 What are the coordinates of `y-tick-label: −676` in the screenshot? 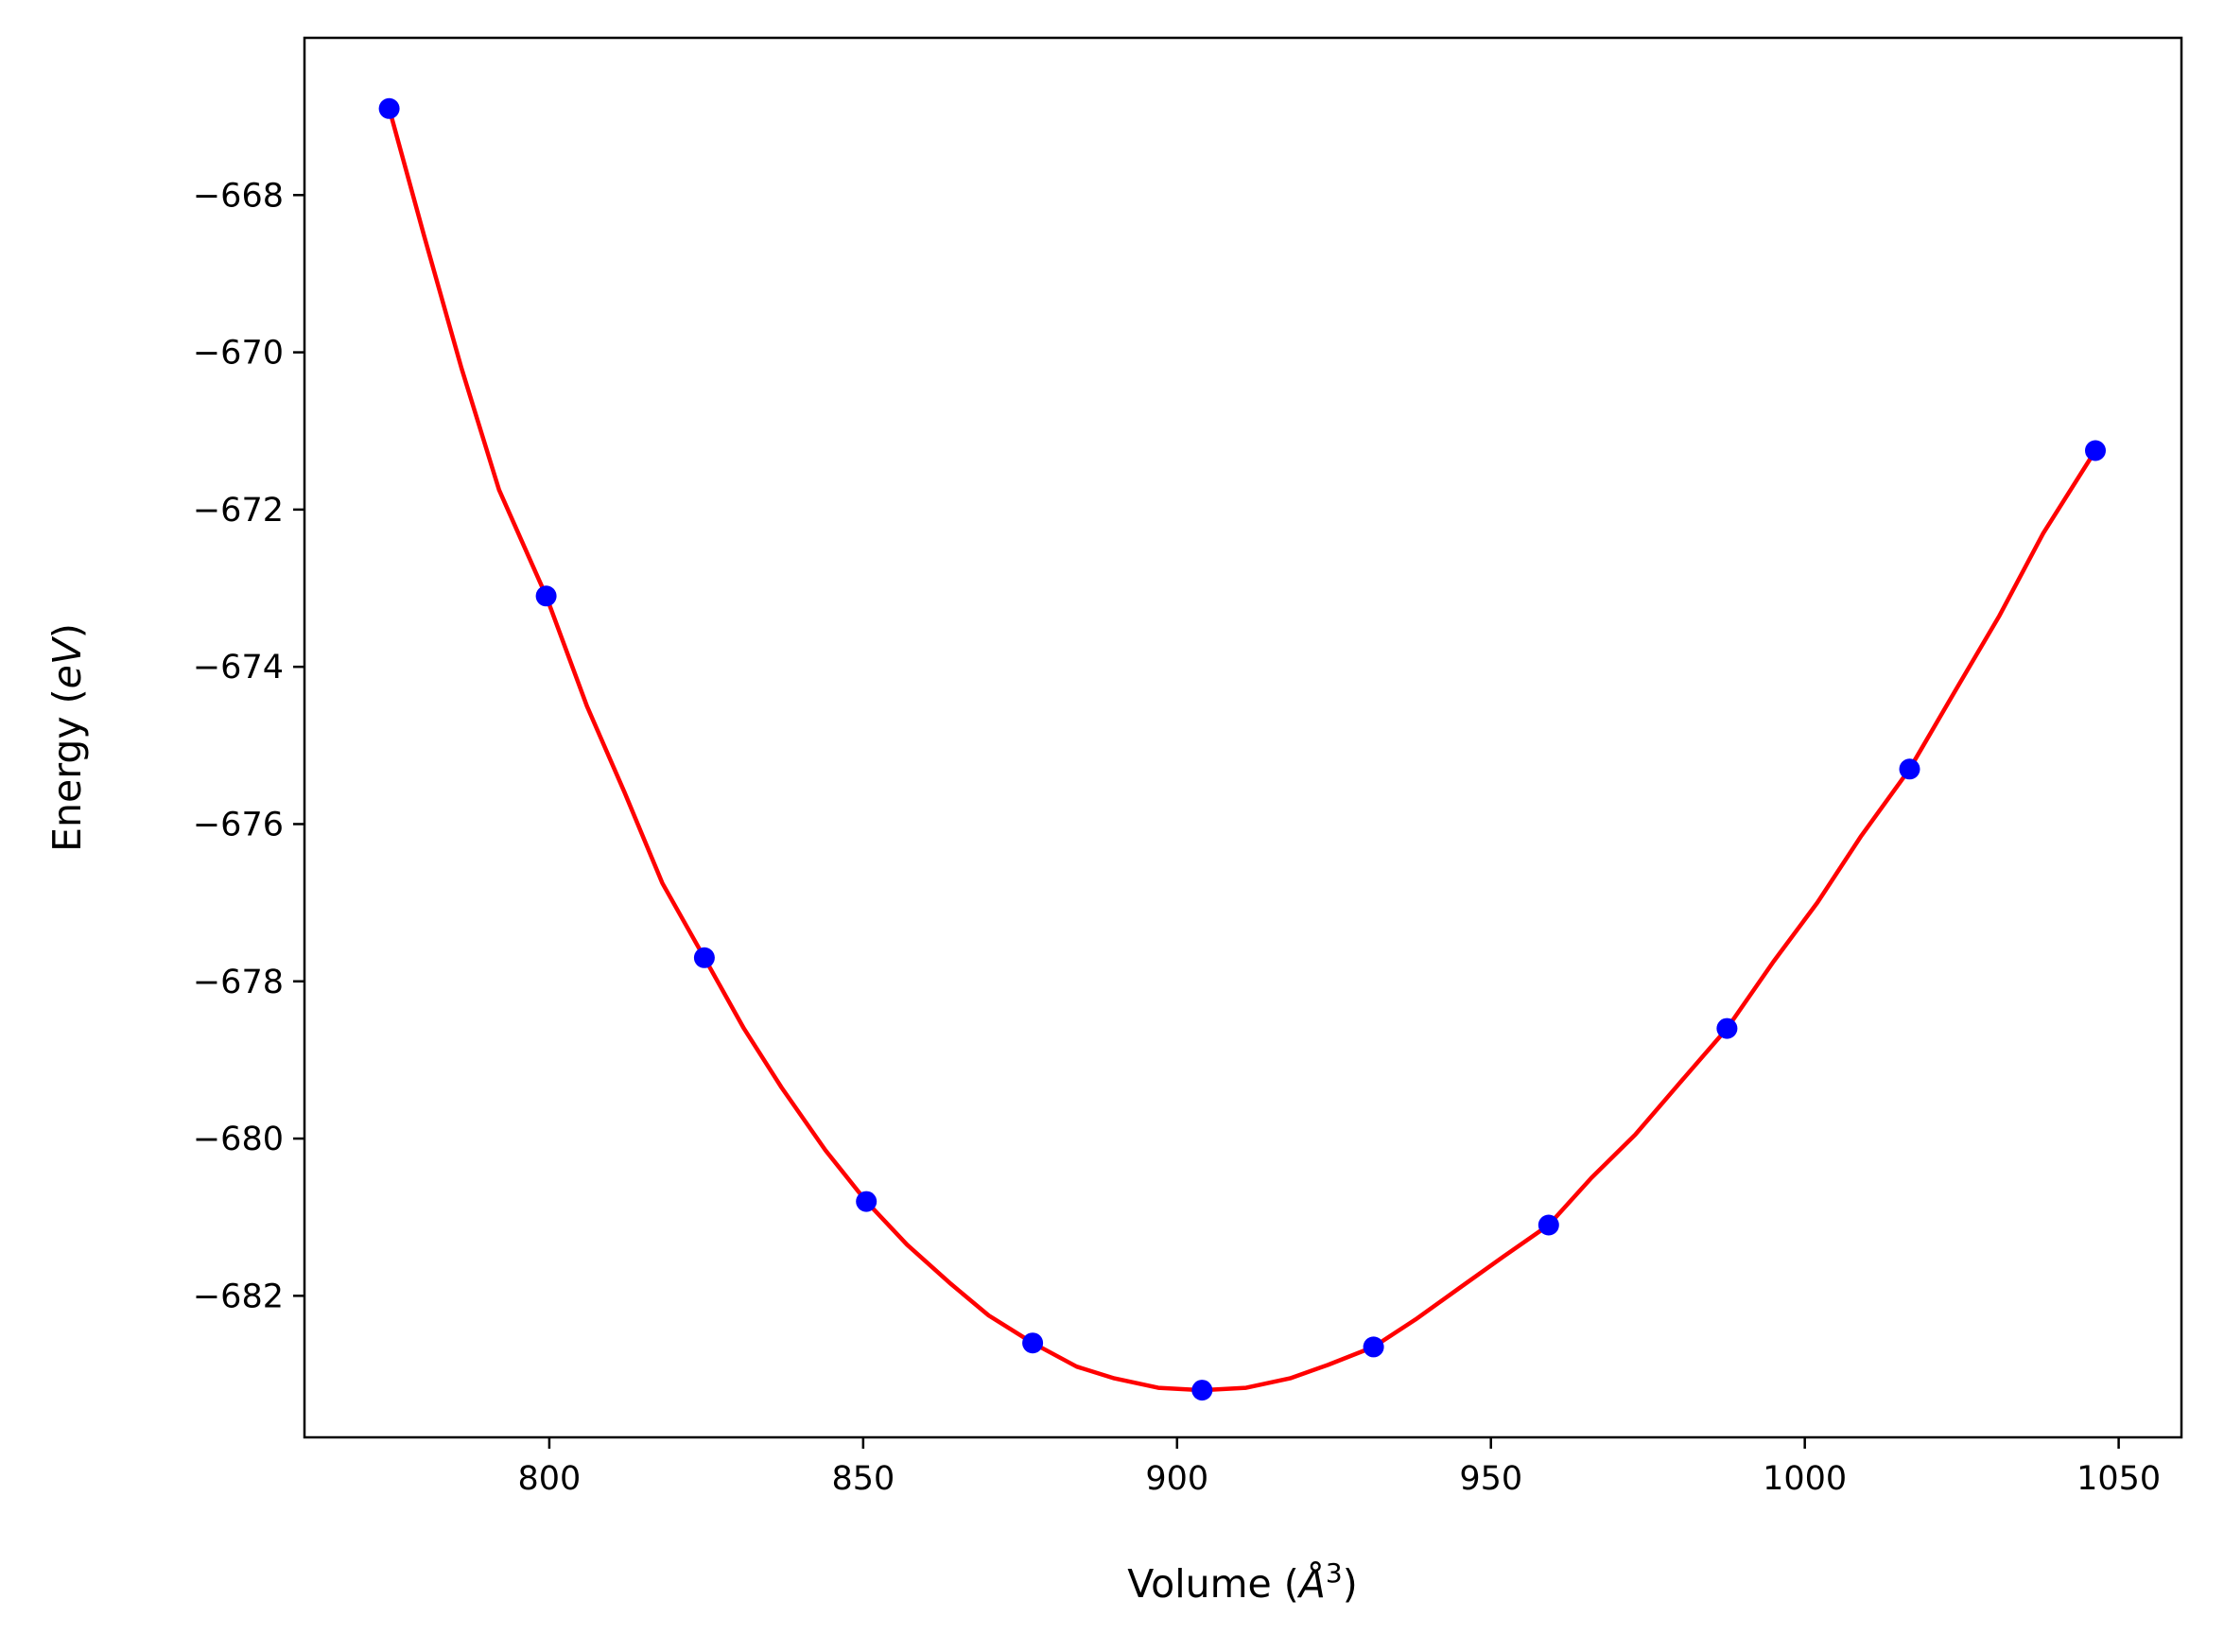 It's located at (239, 825).